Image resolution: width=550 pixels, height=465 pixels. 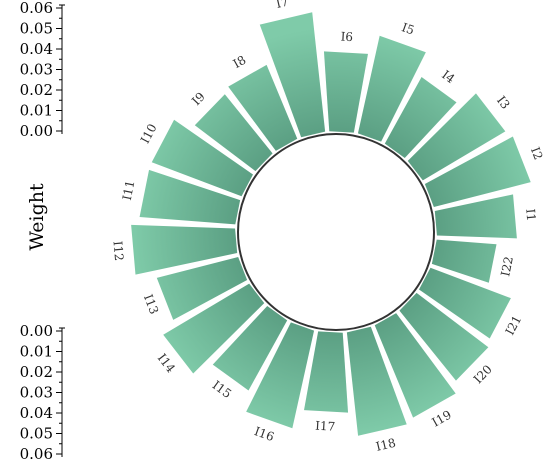 What do you see at coordinates (264, 434) in the screenshot?
I see `category-label-I16: I16` at bounding box center [264, 434].